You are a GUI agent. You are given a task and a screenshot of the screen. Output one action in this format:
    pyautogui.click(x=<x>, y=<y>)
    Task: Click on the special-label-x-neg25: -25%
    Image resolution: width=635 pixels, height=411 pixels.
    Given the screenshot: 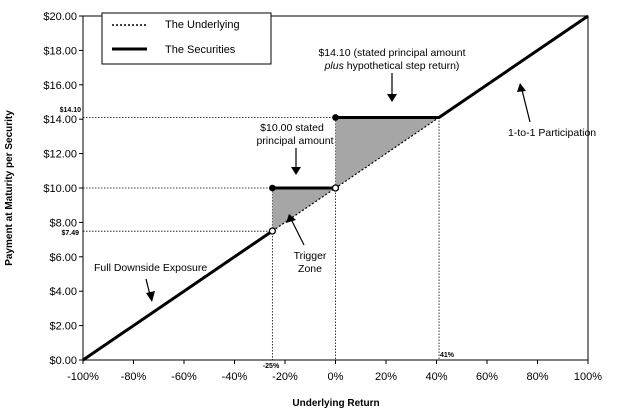 What is the action you would take?
    pyautogui.click(x=271, y=366)
    